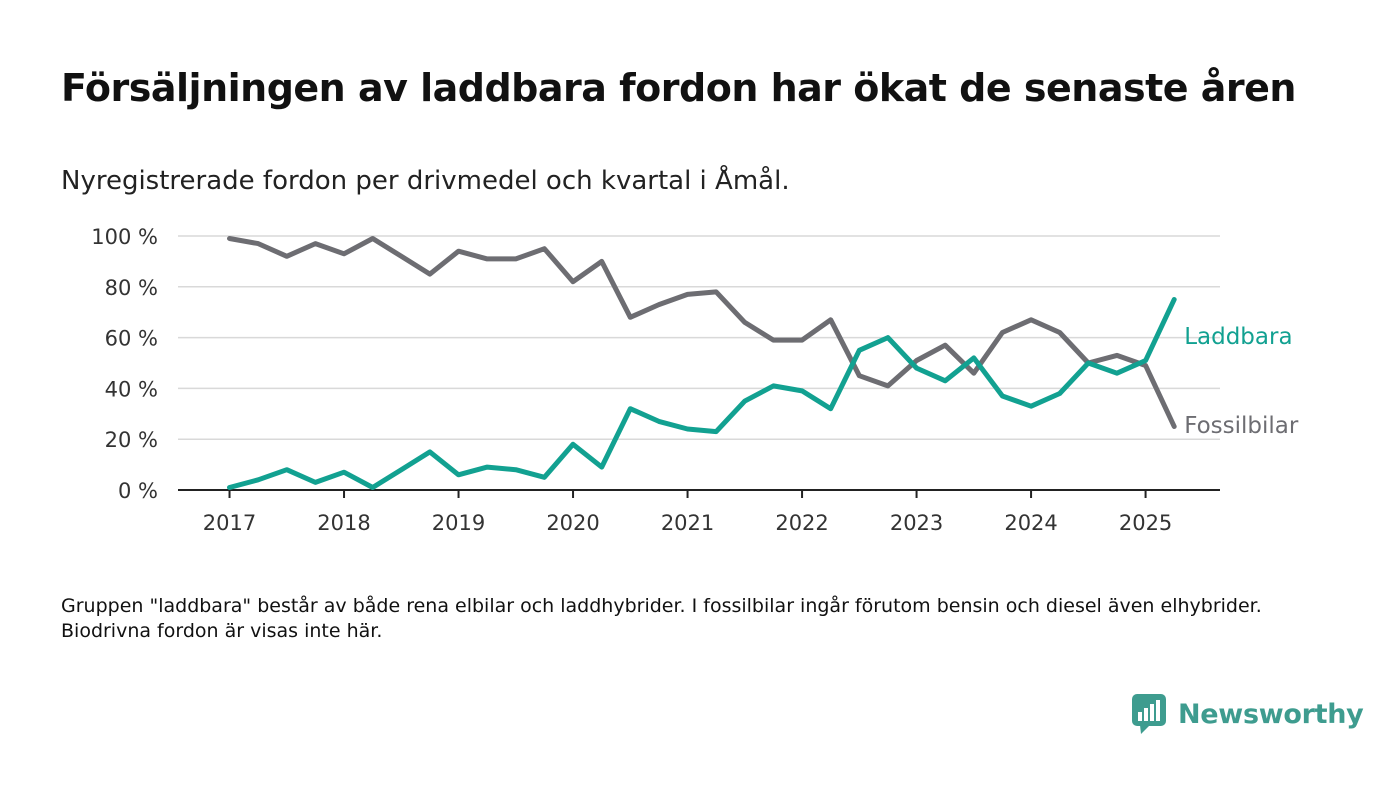 The height and width of the screenshot is (793, 1400). What do you see at coordinates (687, 523) in the screenshot?
I see `x-tick-label: 2021` at bounding box center [687, 523].